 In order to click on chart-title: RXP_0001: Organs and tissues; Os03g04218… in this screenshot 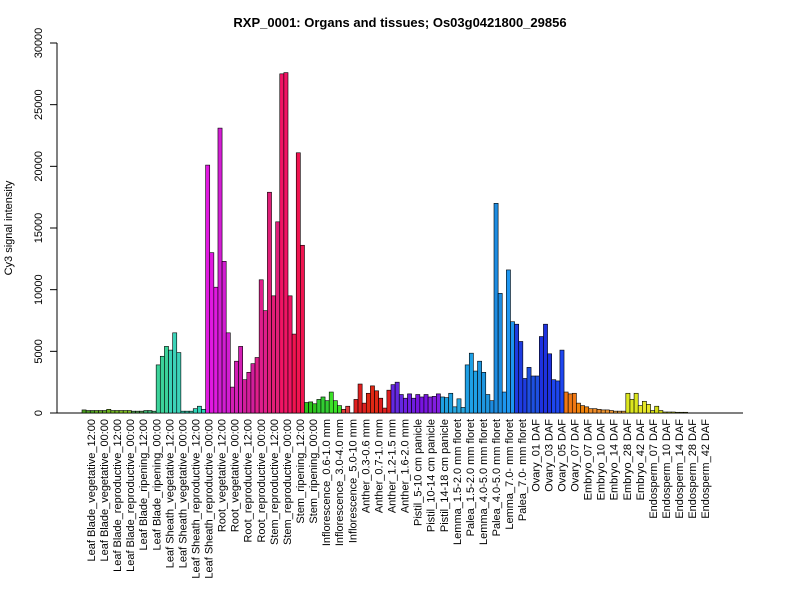, I will do `click(399, 22)`.